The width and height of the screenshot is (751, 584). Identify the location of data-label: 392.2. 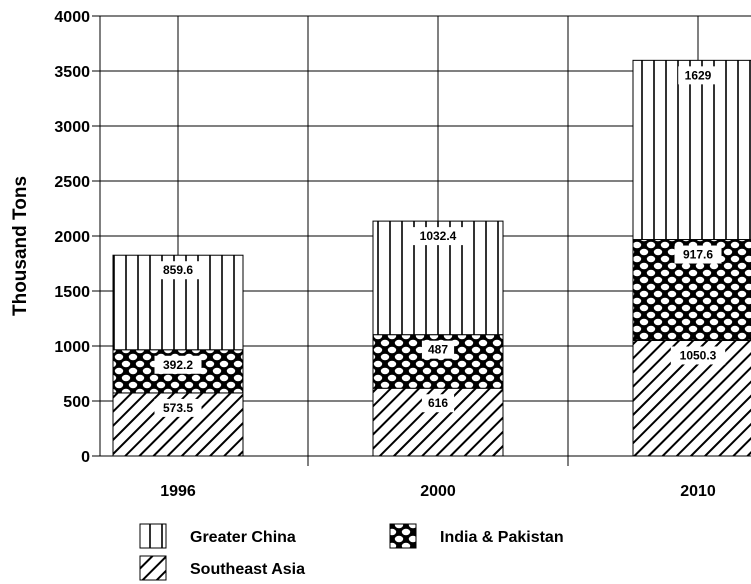
(178, 365).